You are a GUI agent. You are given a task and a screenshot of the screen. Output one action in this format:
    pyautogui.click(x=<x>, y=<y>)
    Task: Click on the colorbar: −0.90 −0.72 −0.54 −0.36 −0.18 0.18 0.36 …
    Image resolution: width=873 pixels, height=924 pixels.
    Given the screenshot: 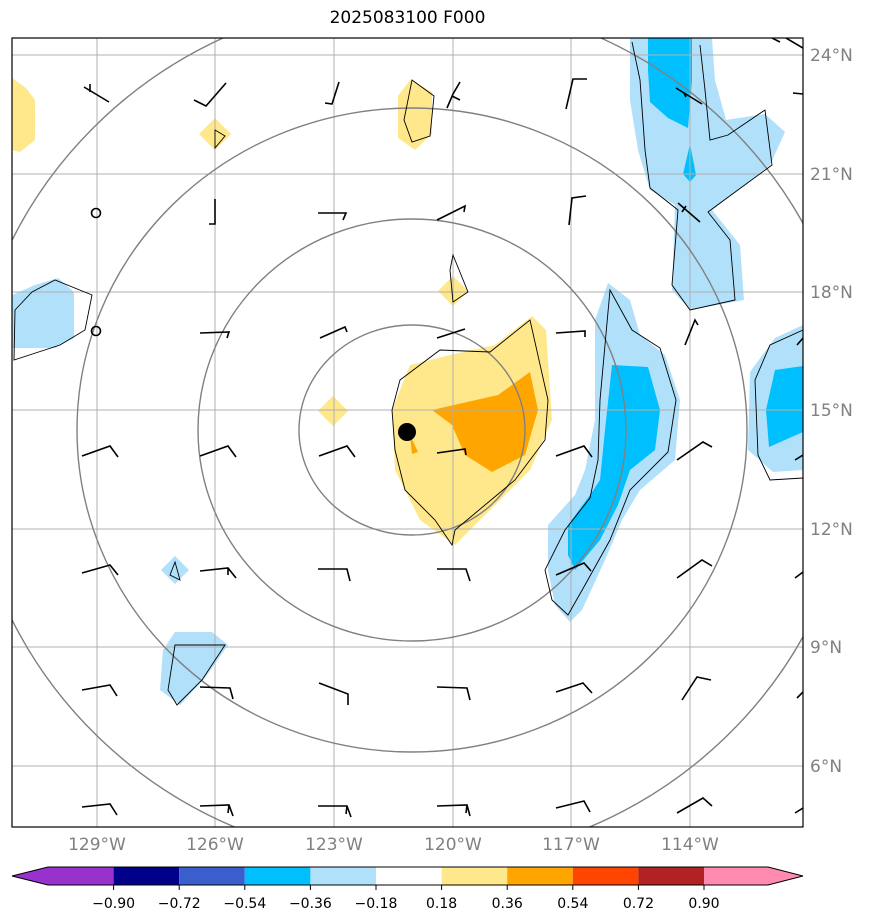 What is the action you would take?
    pyautogui.click(x=407, y=889)
    